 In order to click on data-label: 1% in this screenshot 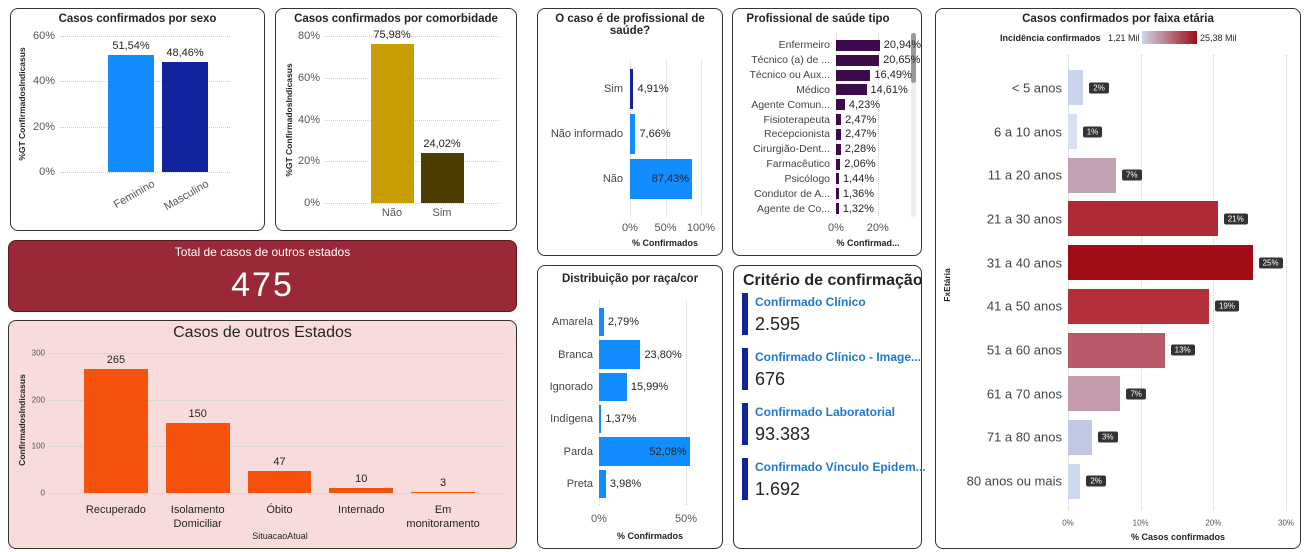, I will do `click(1092, 132)`.